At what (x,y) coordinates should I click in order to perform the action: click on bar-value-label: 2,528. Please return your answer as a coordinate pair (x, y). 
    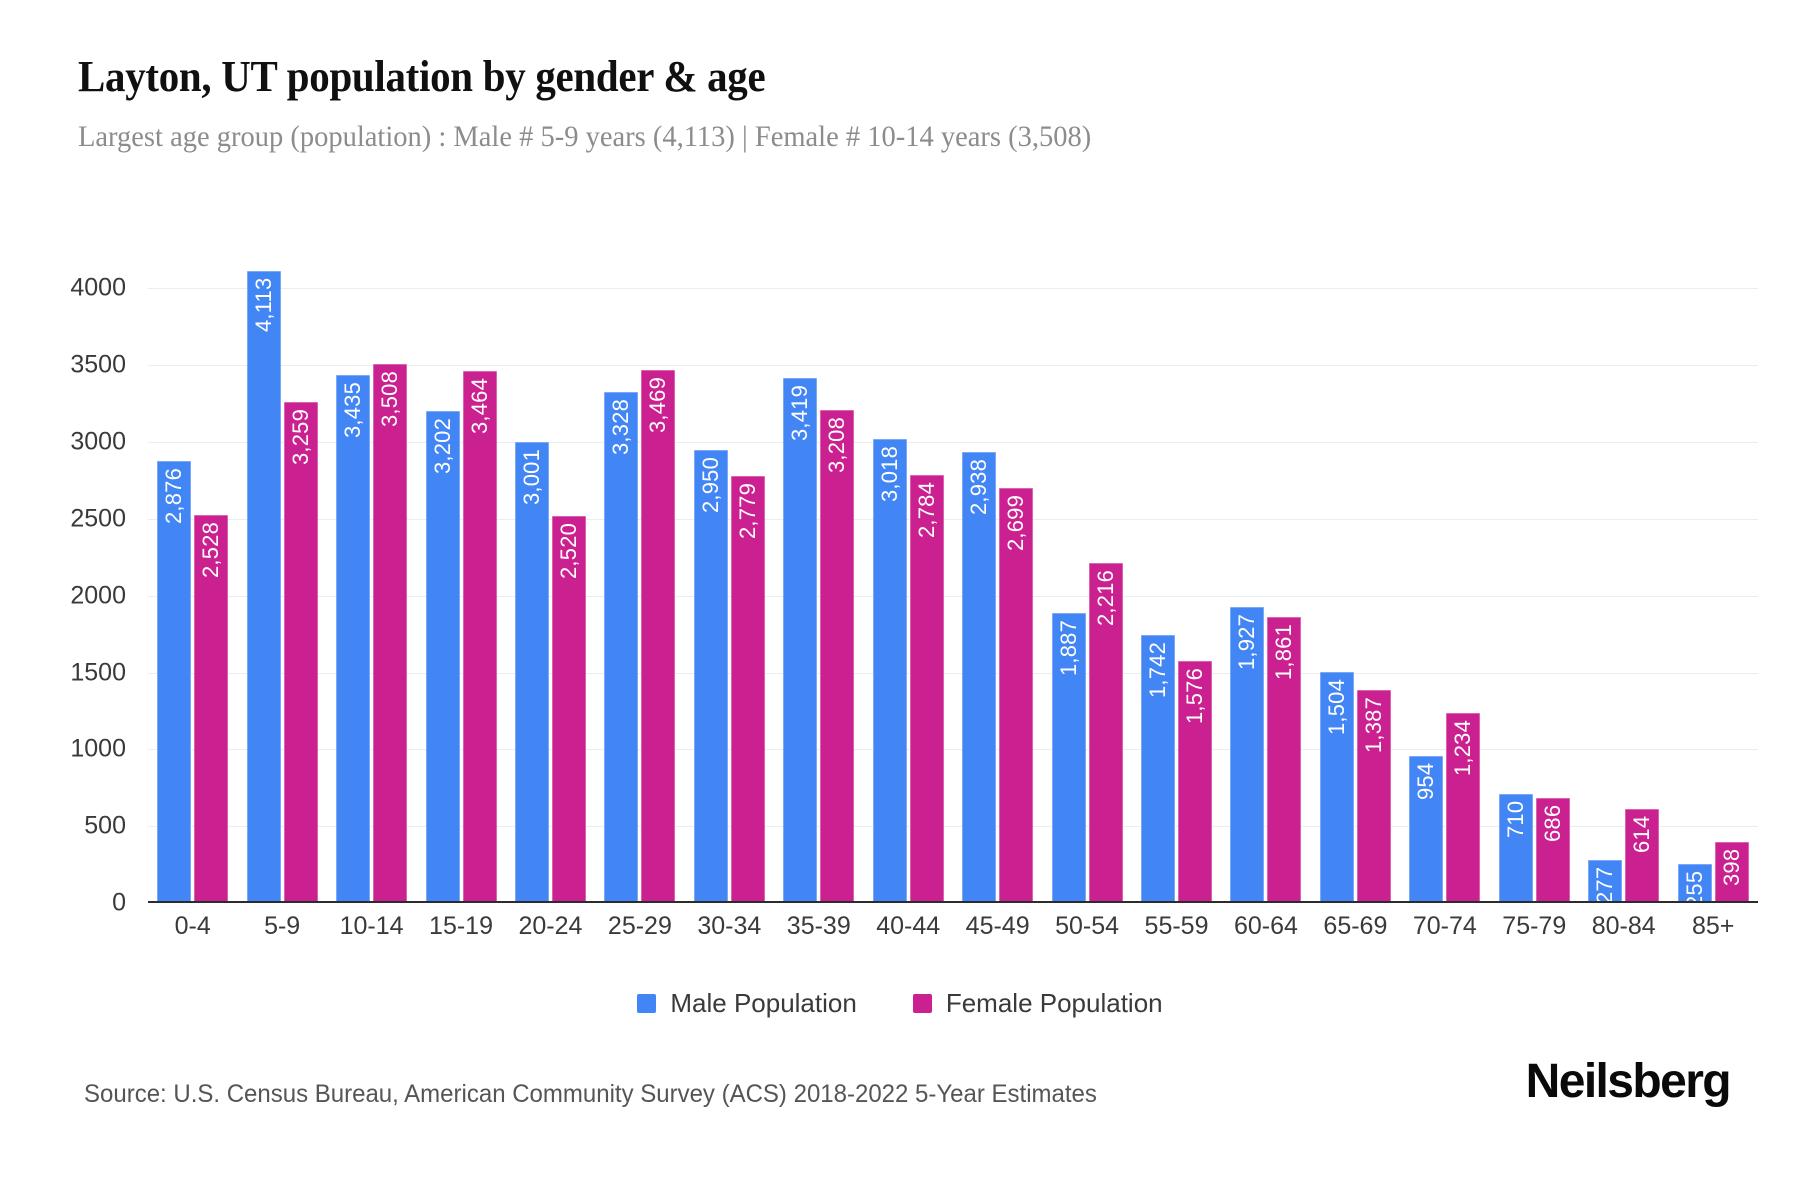
    Looking at the image, I should click on (211, 549).